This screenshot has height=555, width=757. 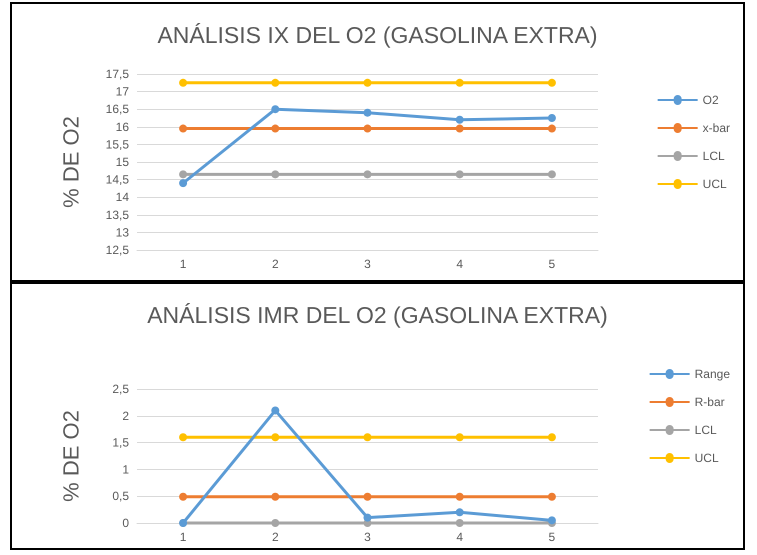 I want to click on legend-label: O2, so click(x=710, y=100).